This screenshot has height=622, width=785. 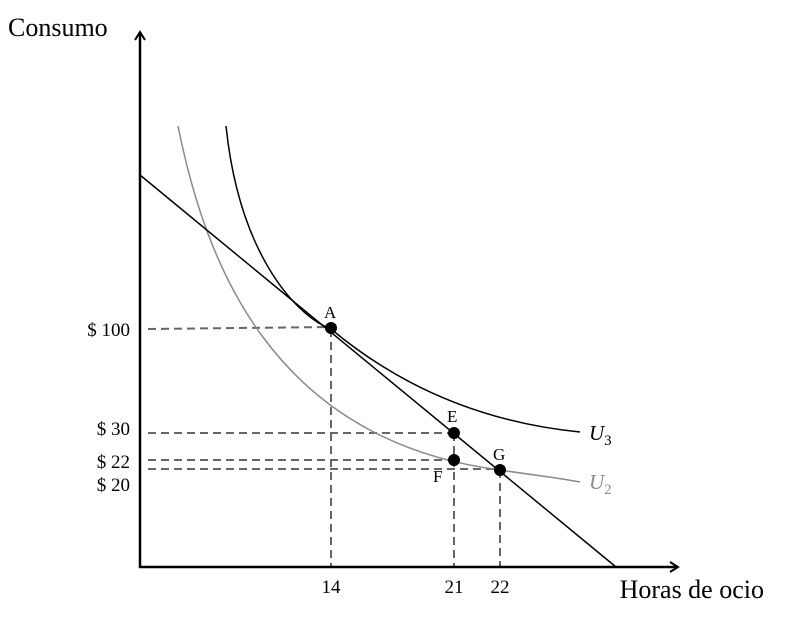 What do you see at coordinates (239, 328) in the screenshot?
I see `guide-a-horizontal` at bounding box center [239, 328].